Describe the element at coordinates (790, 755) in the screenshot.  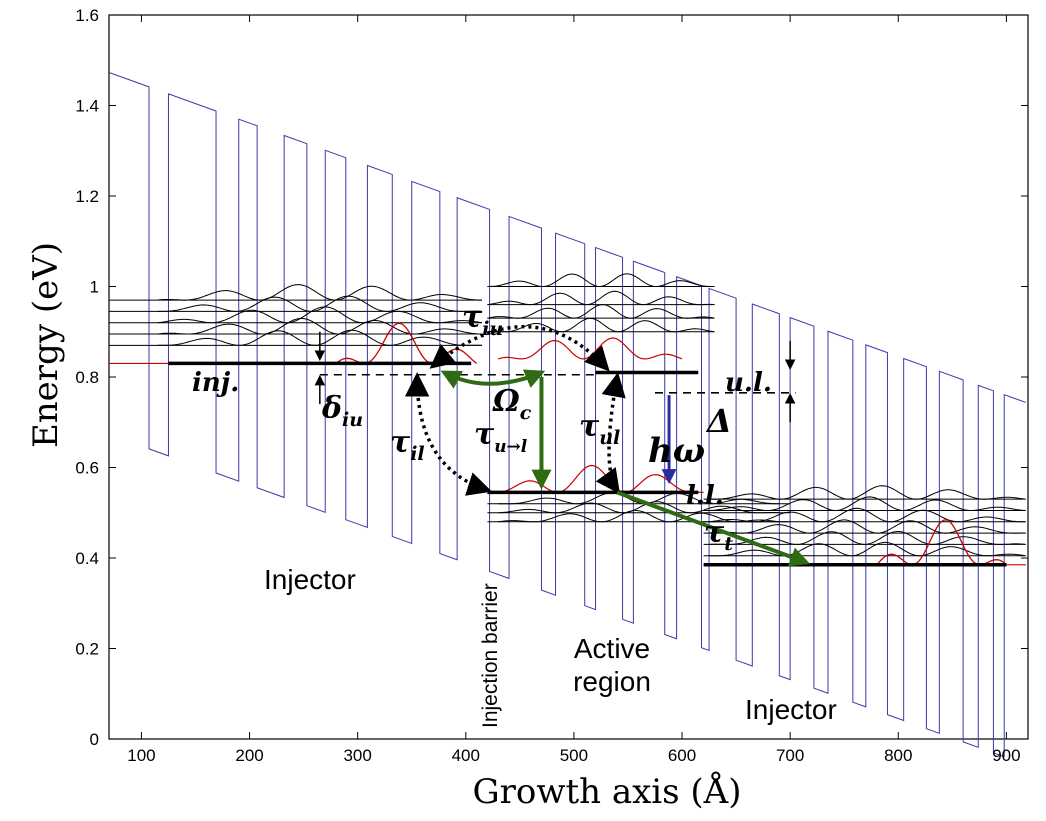
I see `x-tick-label: 700` at that location.